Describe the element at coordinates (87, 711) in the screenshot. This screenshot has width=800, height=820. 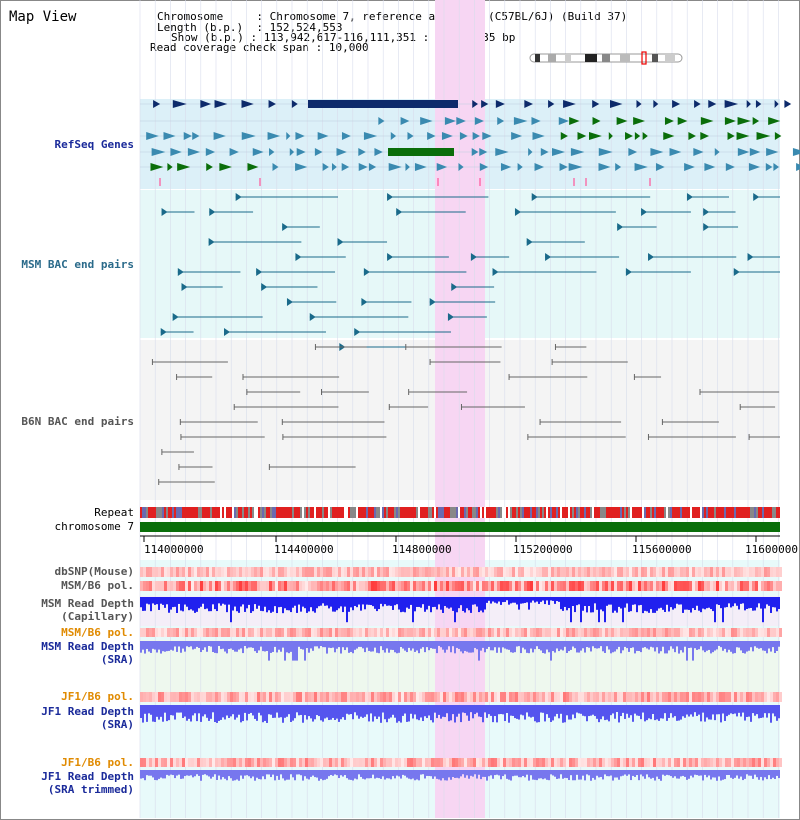
I see `track-label-jf1-depth-sra-1: JF1 Read Depth` at that location.